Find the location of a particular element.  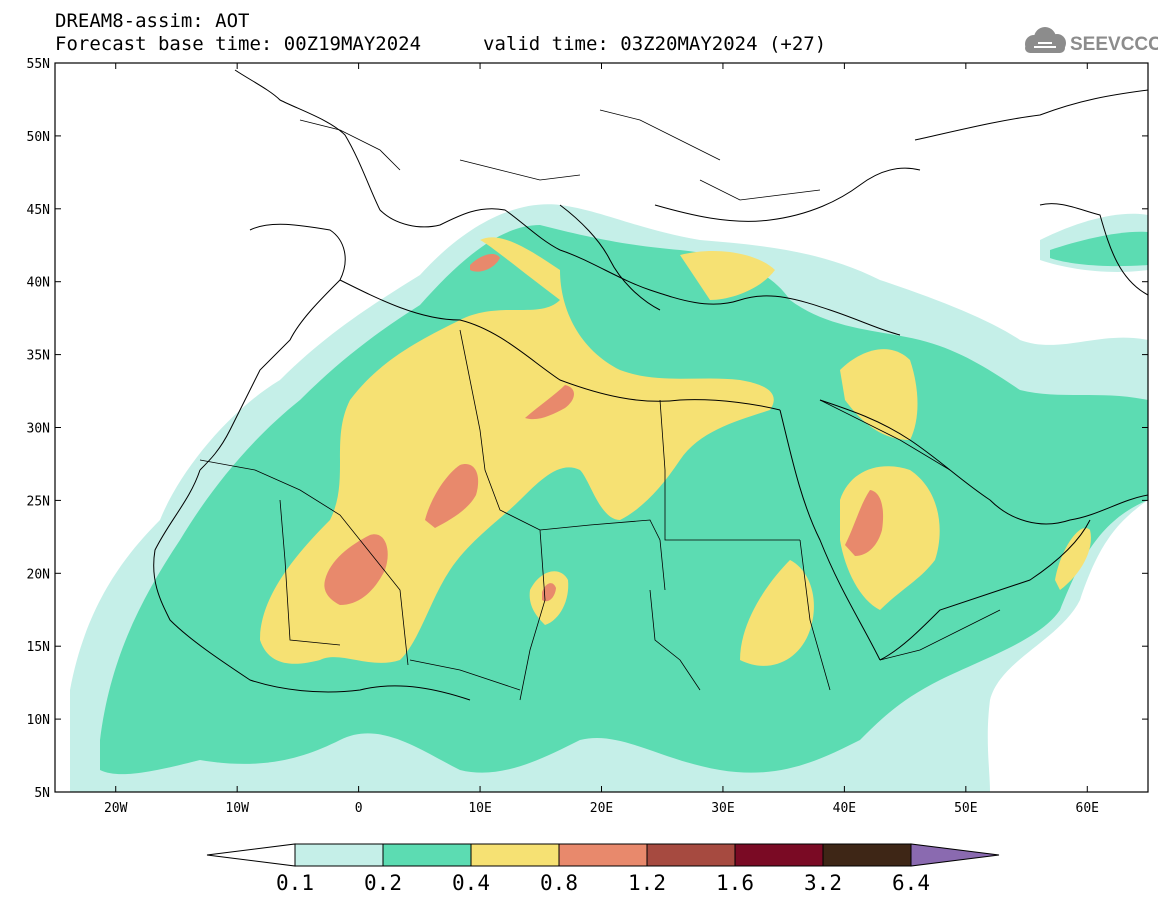

lat-tick-label: 35N is located at coordinates (38, 356).